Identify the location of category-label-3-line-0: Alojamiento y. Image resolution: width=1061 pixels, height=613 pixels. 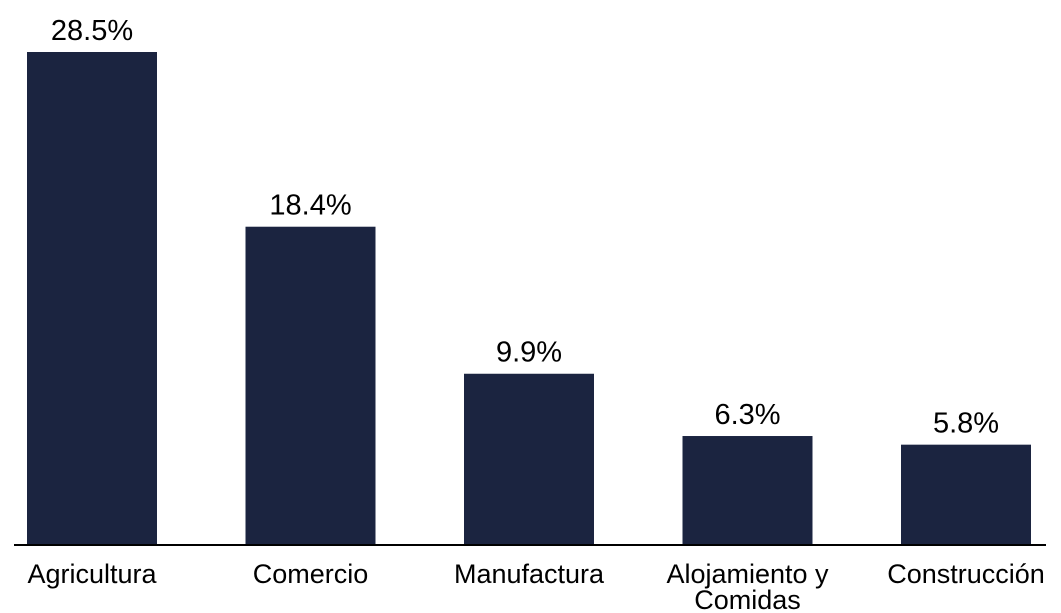
(747, 574).